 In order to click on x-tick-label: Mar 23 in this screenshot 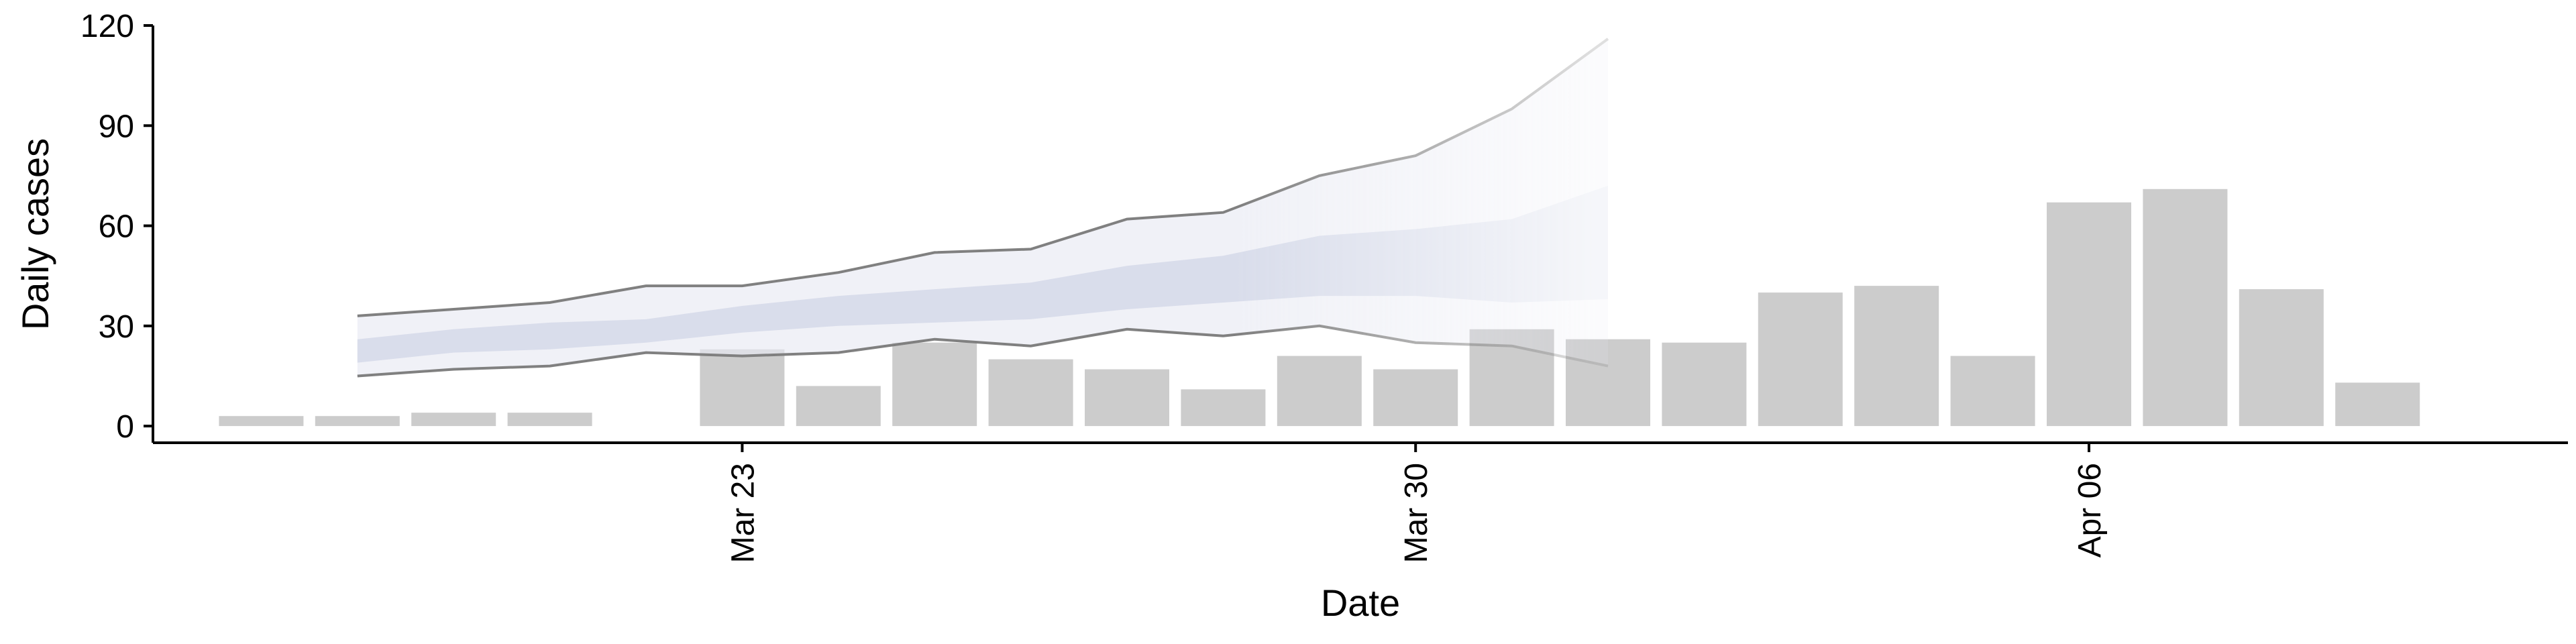, I will do `click(743, 513)`.